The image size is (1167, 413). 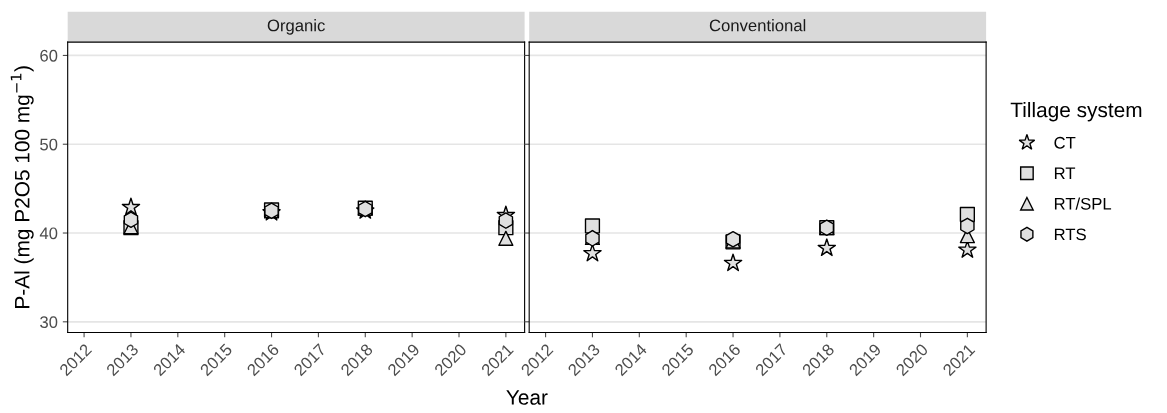 What do you see at coordinates (22, 187) in the screenshot?
I see `y-axis-title: P-Al (mg P2O5 100 mg$^{−1}$)` at bounding box center [22, 187].